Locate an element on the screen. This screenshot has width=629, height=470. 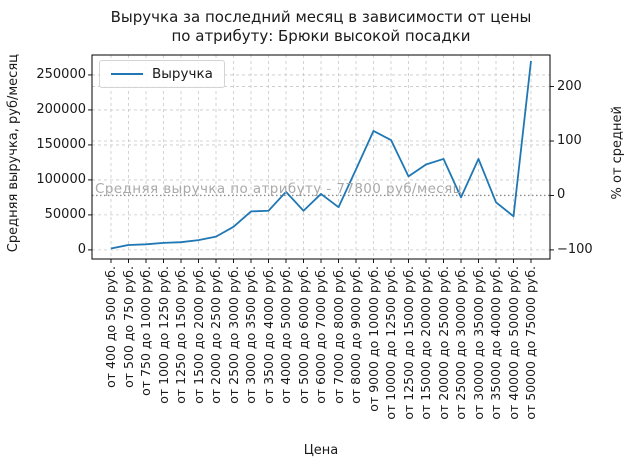
x-tick-label: от 6000 до 7000 руб. is located at coordinates (320, 335).